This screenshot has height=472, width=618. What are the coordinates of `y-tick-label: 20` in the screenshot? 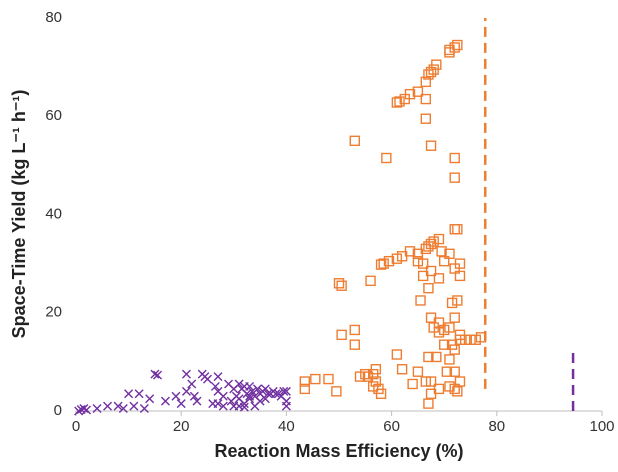 It's located at (53, 312).